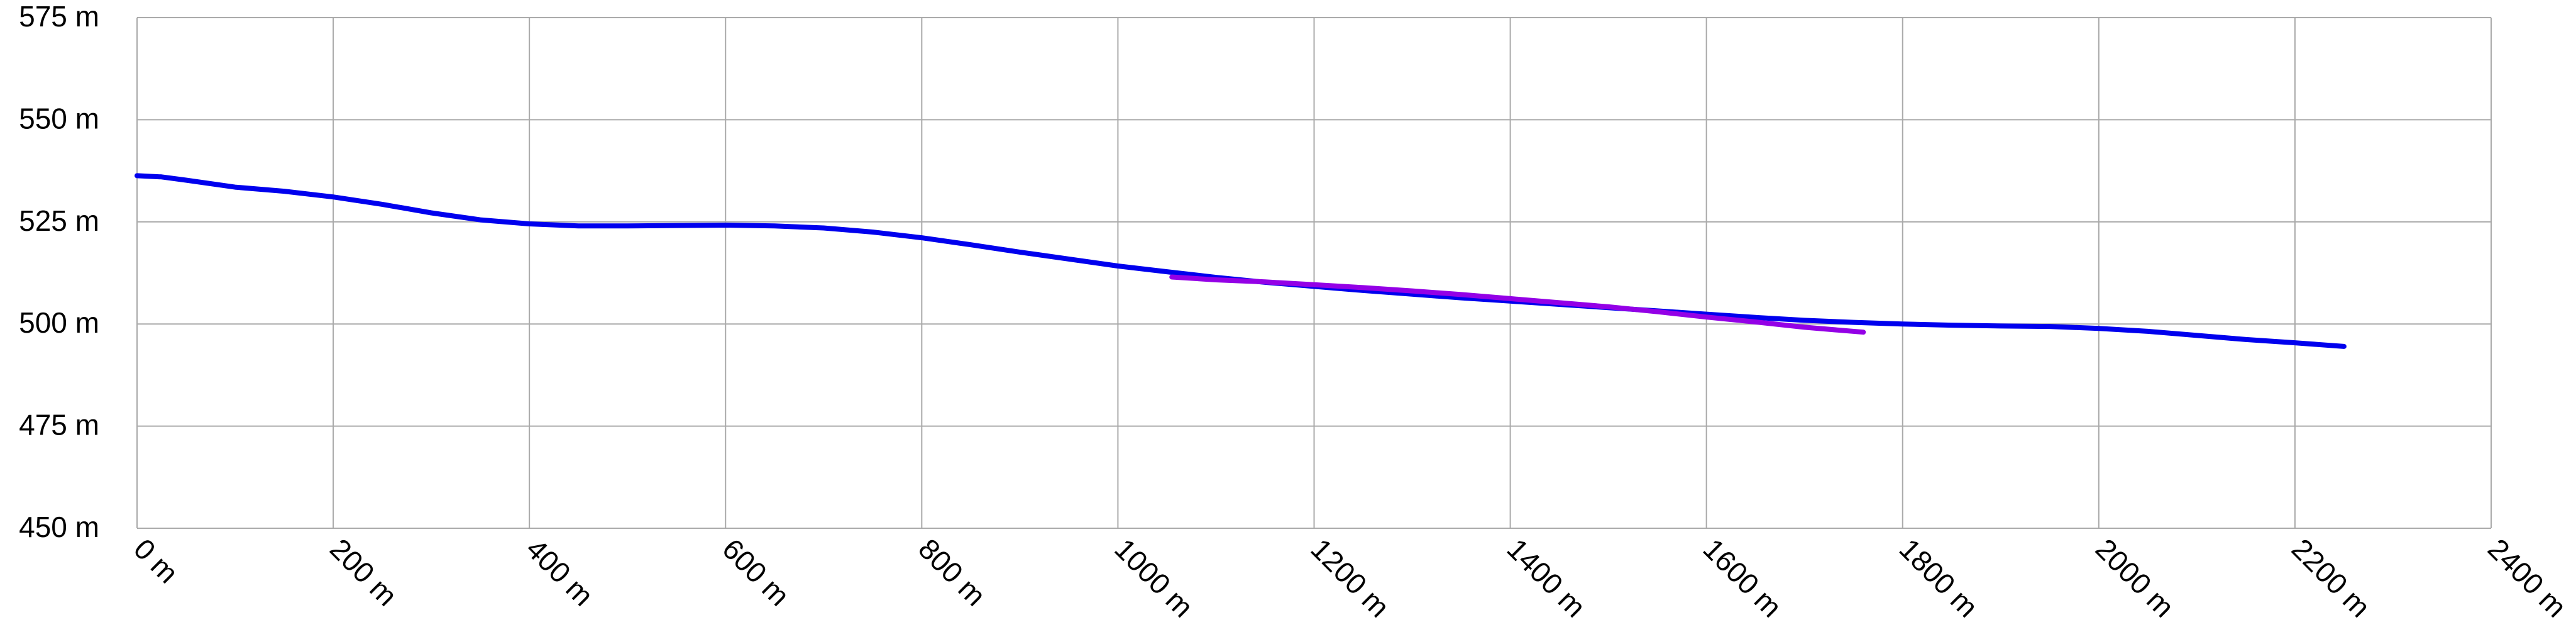  I want to click on x-tick-label: 1800 m, so click(1939, 577).